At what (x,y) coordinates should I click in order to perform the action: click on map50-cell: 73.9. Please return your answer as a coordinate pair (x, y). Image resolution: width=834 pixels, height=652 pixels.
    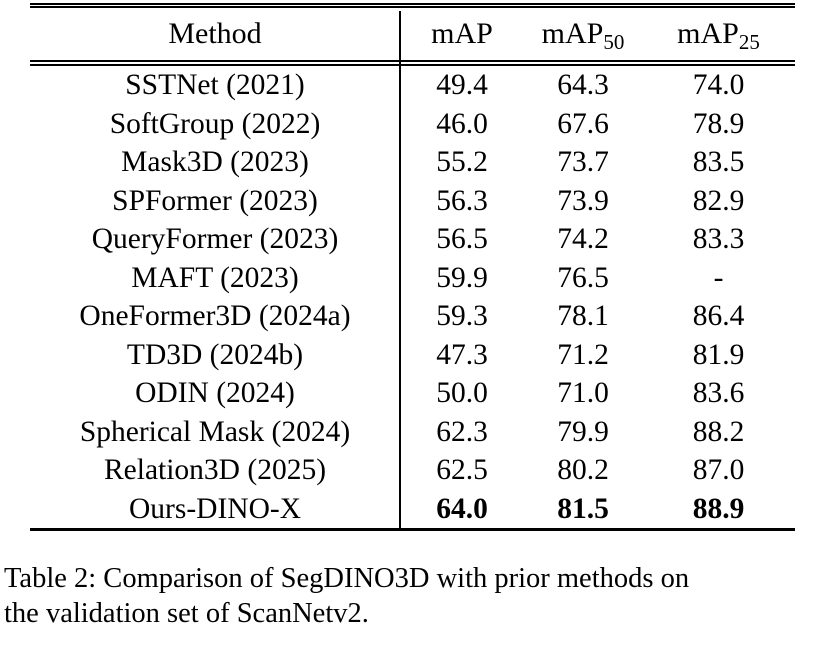
    Looking at the image, I should click on (583, 200).